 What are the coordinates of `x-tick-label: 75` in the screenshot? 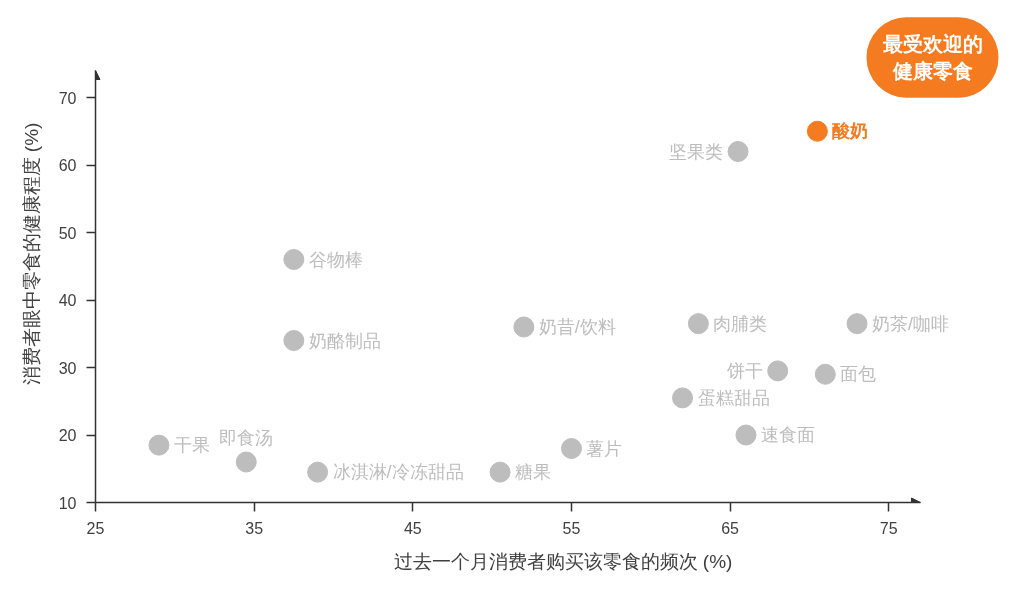 It's located at (888, 528).